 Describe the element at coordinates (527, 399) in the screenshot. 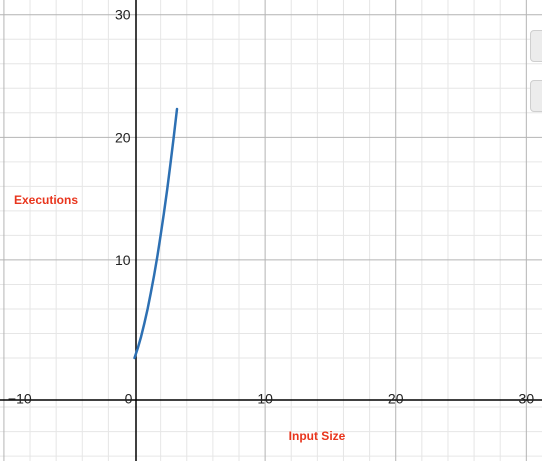

I see `x-tick-label: 30` at that location.